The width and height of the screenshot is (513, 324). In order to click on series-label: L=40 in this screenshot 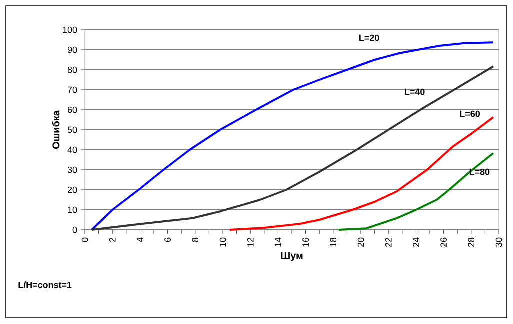, I will do `click(415, 92)`.